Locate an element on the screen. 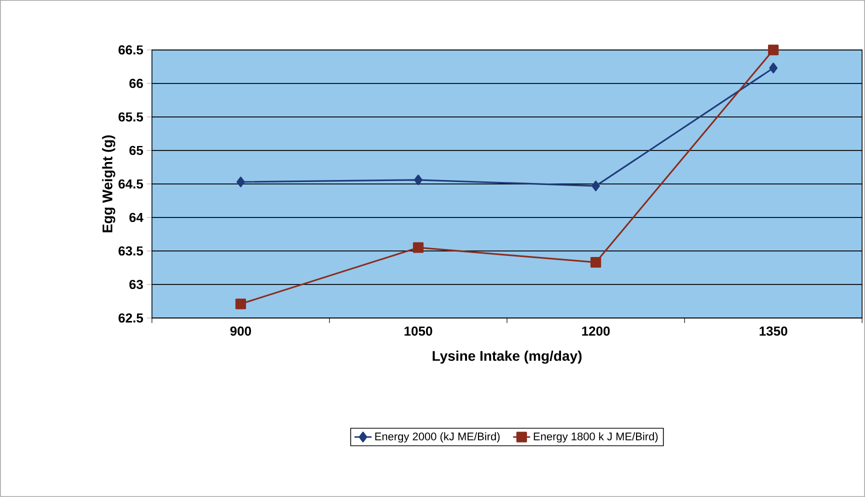 This screenshot has height=497, width=865. y-tick-label: 66.5 is located at coordinates (131, 50).